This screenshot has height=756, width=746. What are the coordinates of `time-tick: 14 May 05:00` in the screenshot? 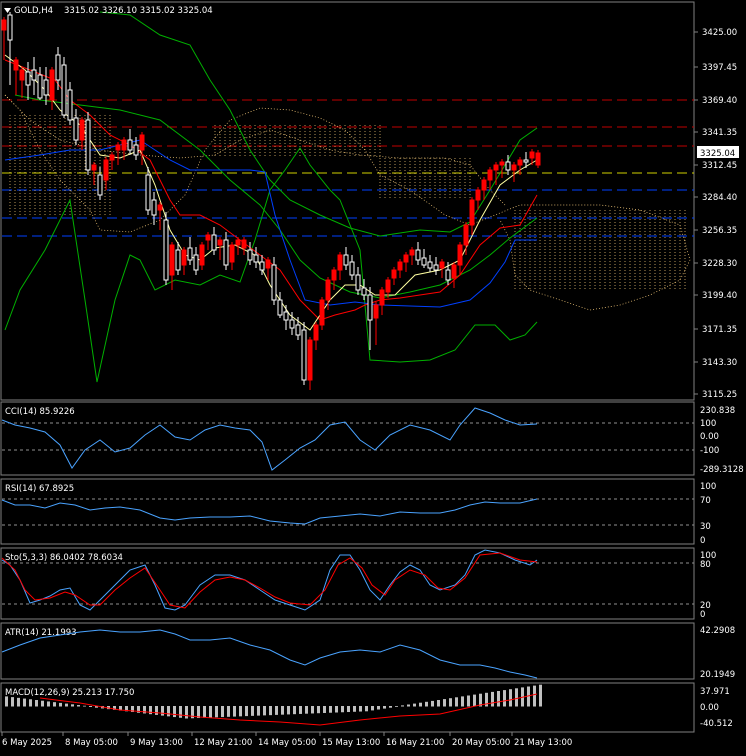 It's located at (287, 743).